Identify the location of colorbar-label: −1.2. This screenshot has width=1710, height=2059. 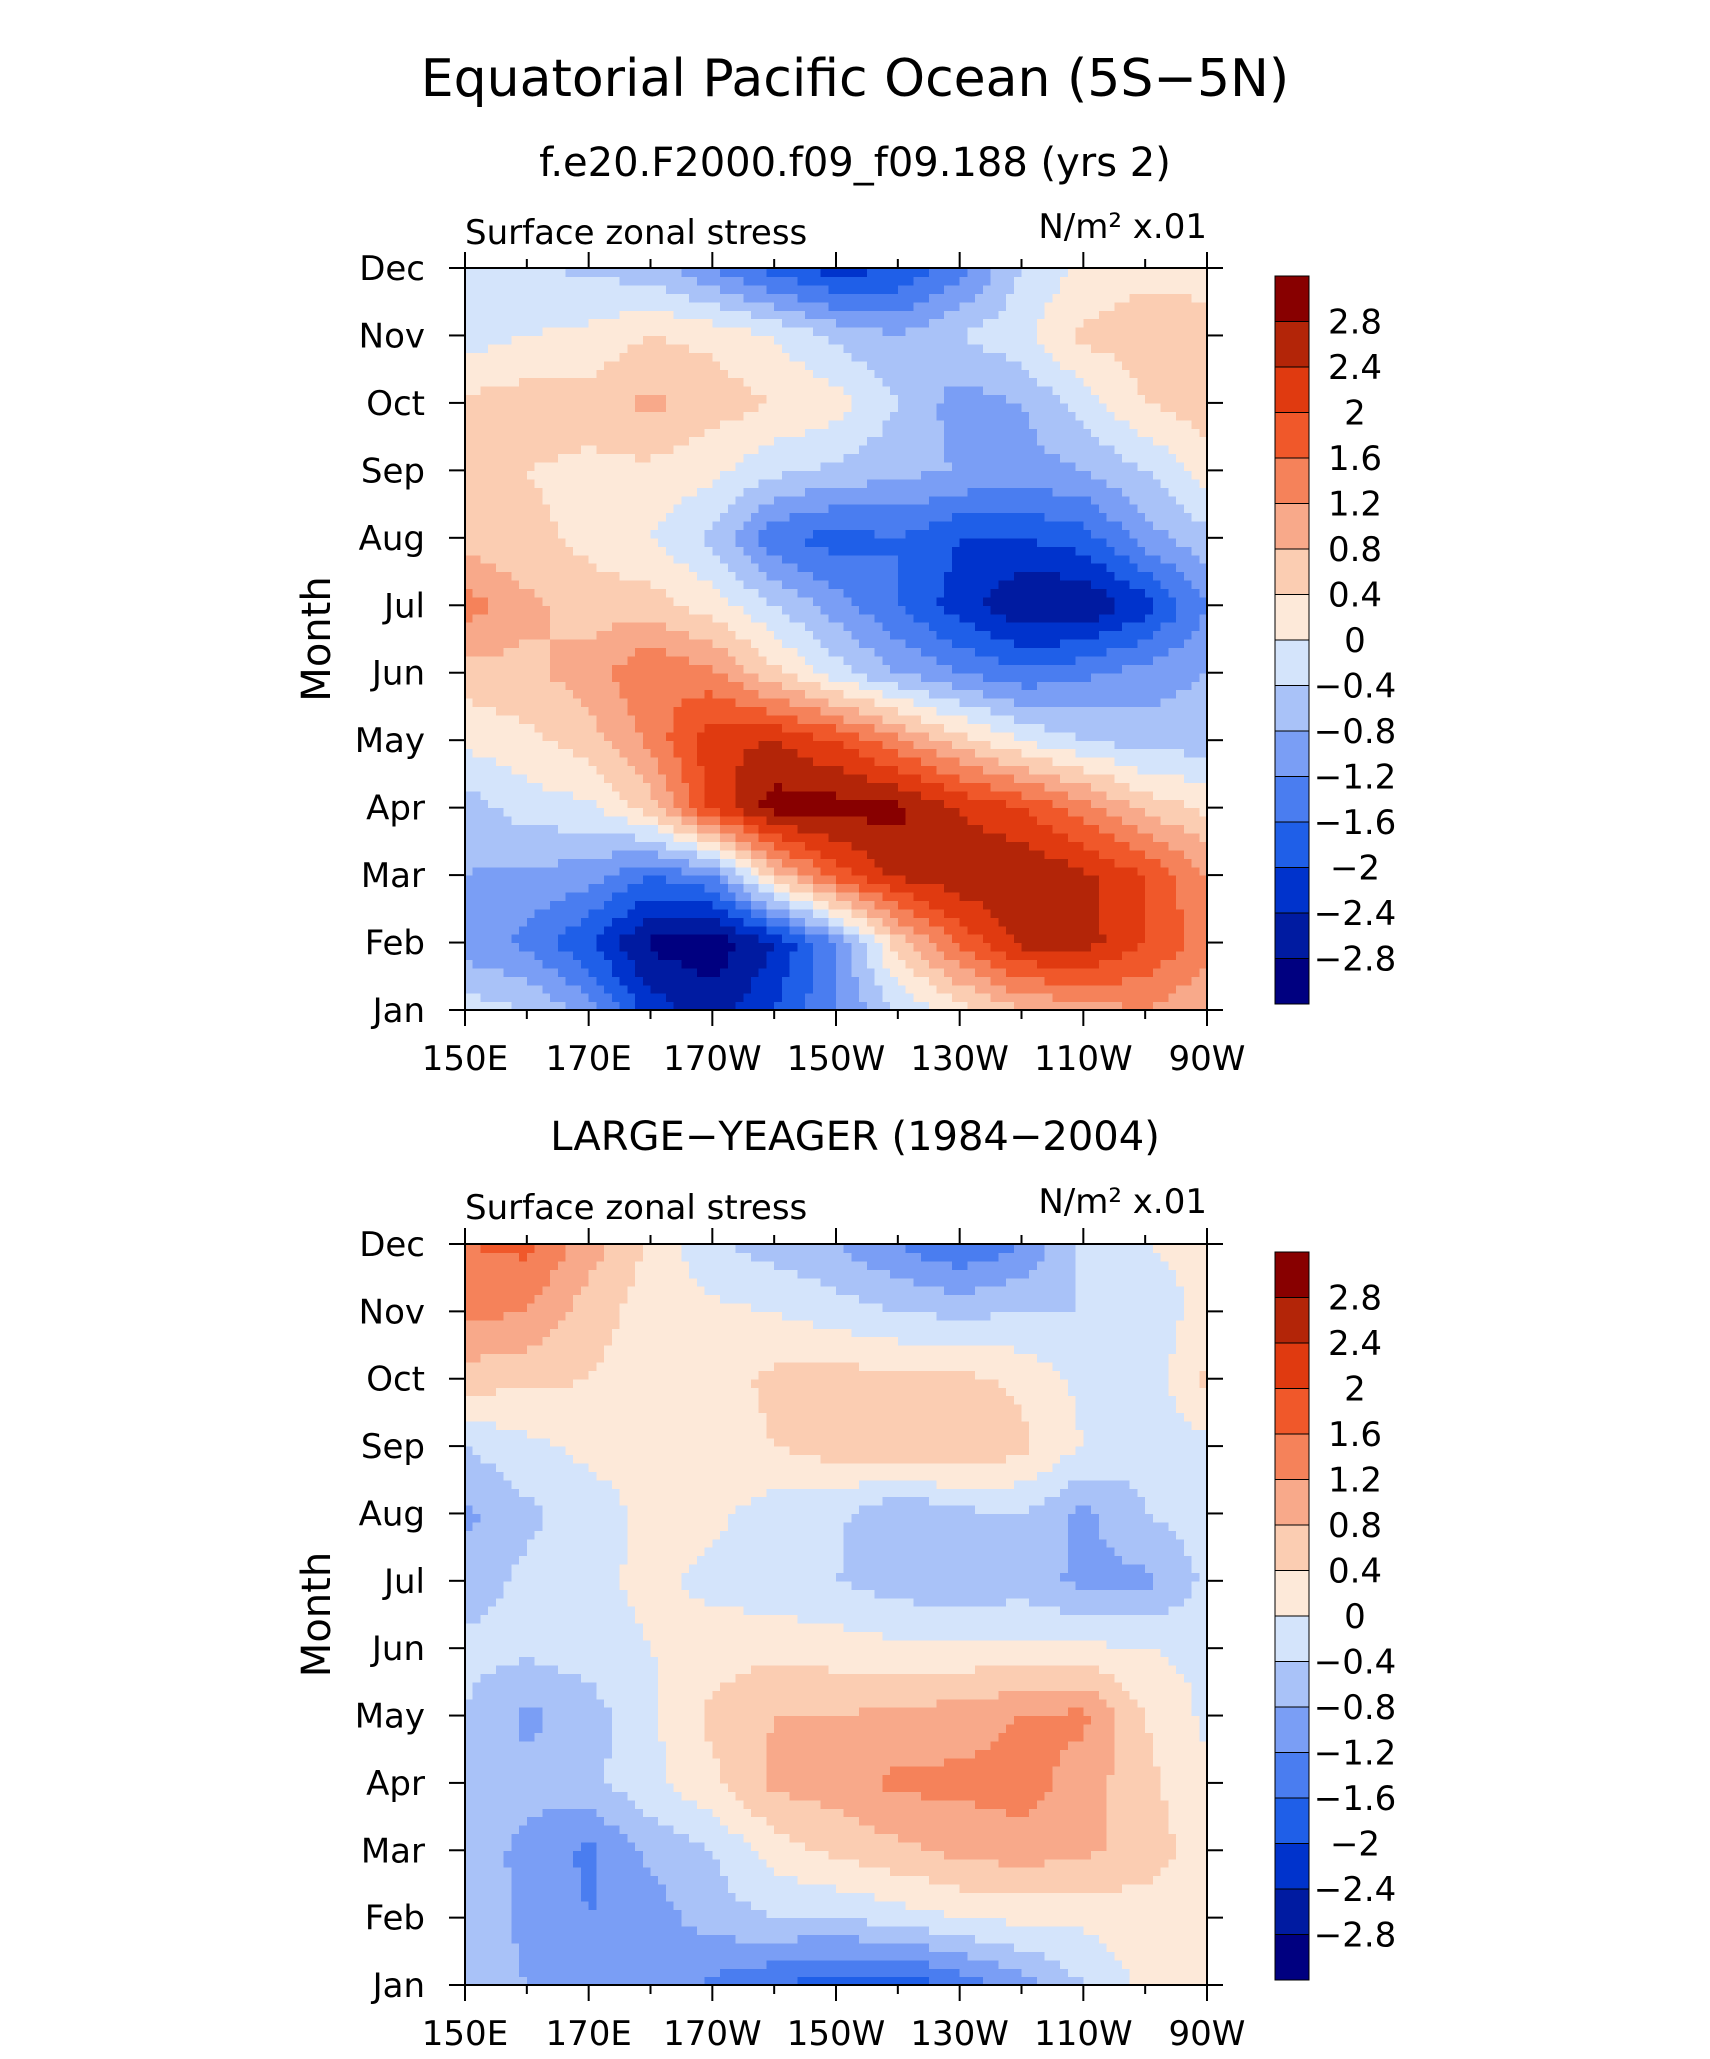
(1355, 1754).